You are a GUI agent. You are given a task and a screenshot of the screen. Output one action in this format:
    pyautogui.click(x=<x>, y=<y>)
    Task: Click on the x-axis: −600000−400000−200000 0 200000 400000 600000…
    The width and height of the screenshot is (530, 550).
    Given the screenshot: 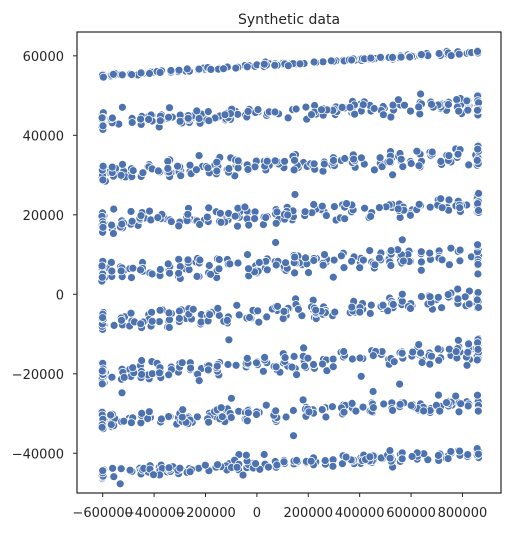 What is the action you would take?
    pyautogui.click(x=279, y=507)
    